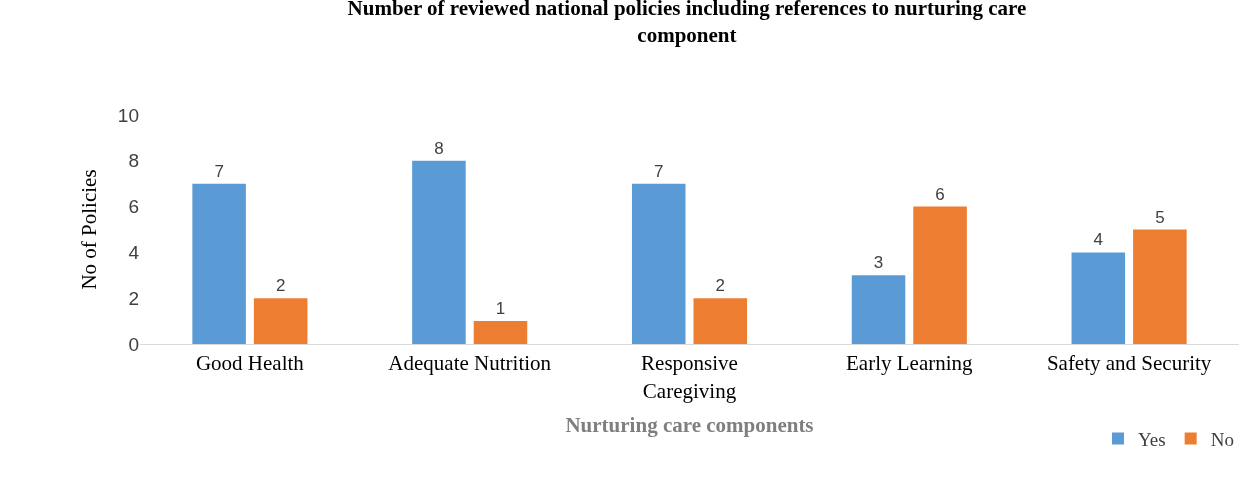 The width and height of the screenshot is (1249, 504). What do you see at coordinates (470, 363) in the screenshot?
I see `x-tick-label: Adequate Nutrition` at bounding box center [470, 363].